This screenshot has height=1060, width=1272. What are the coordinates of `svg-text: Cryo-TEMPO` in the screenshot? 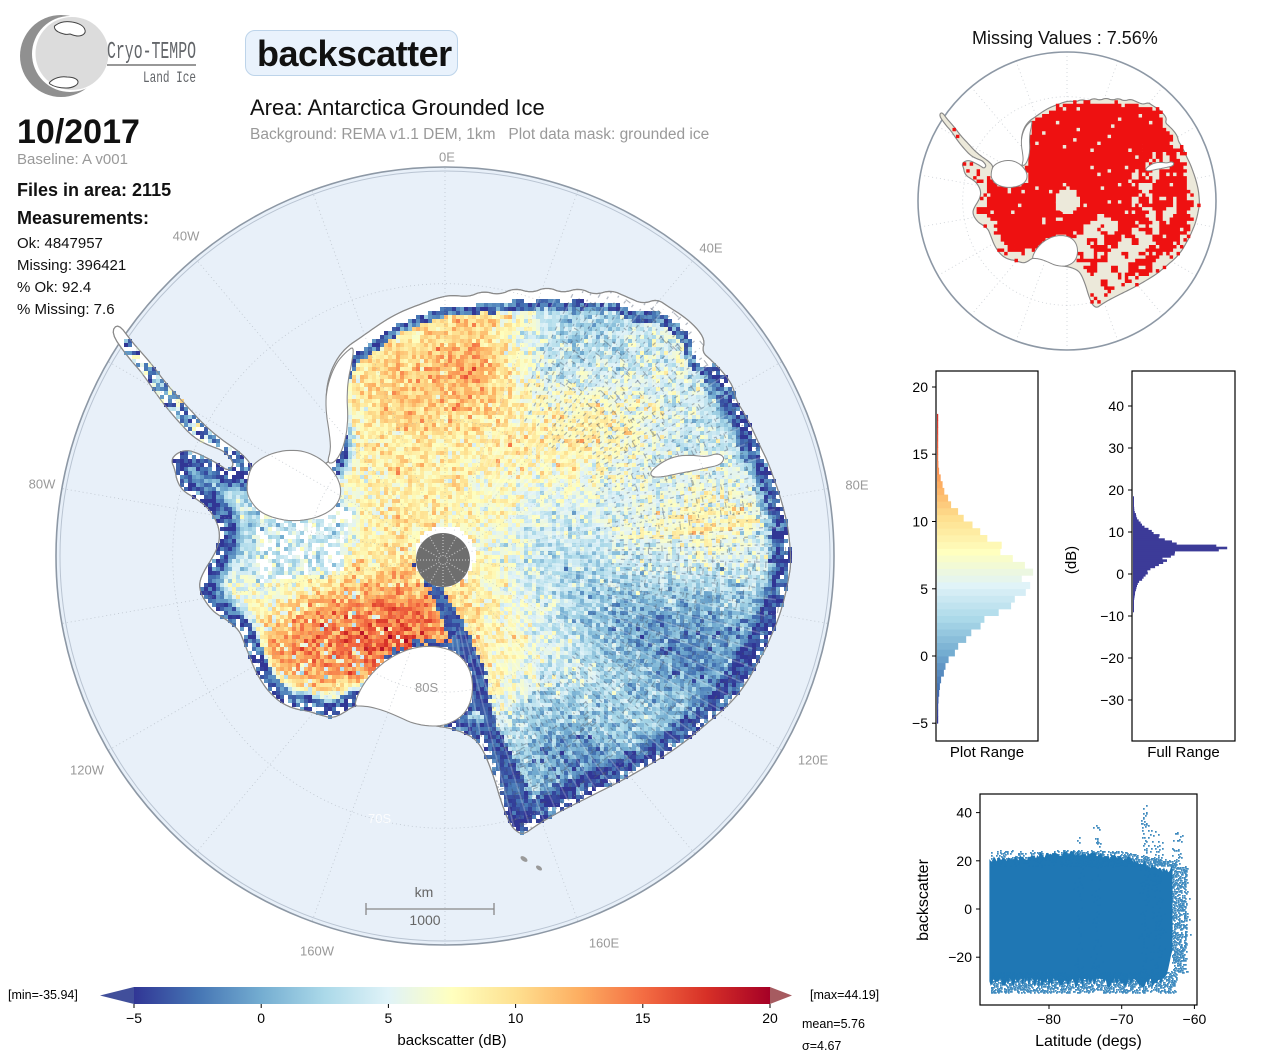 It's located at (151, 52).